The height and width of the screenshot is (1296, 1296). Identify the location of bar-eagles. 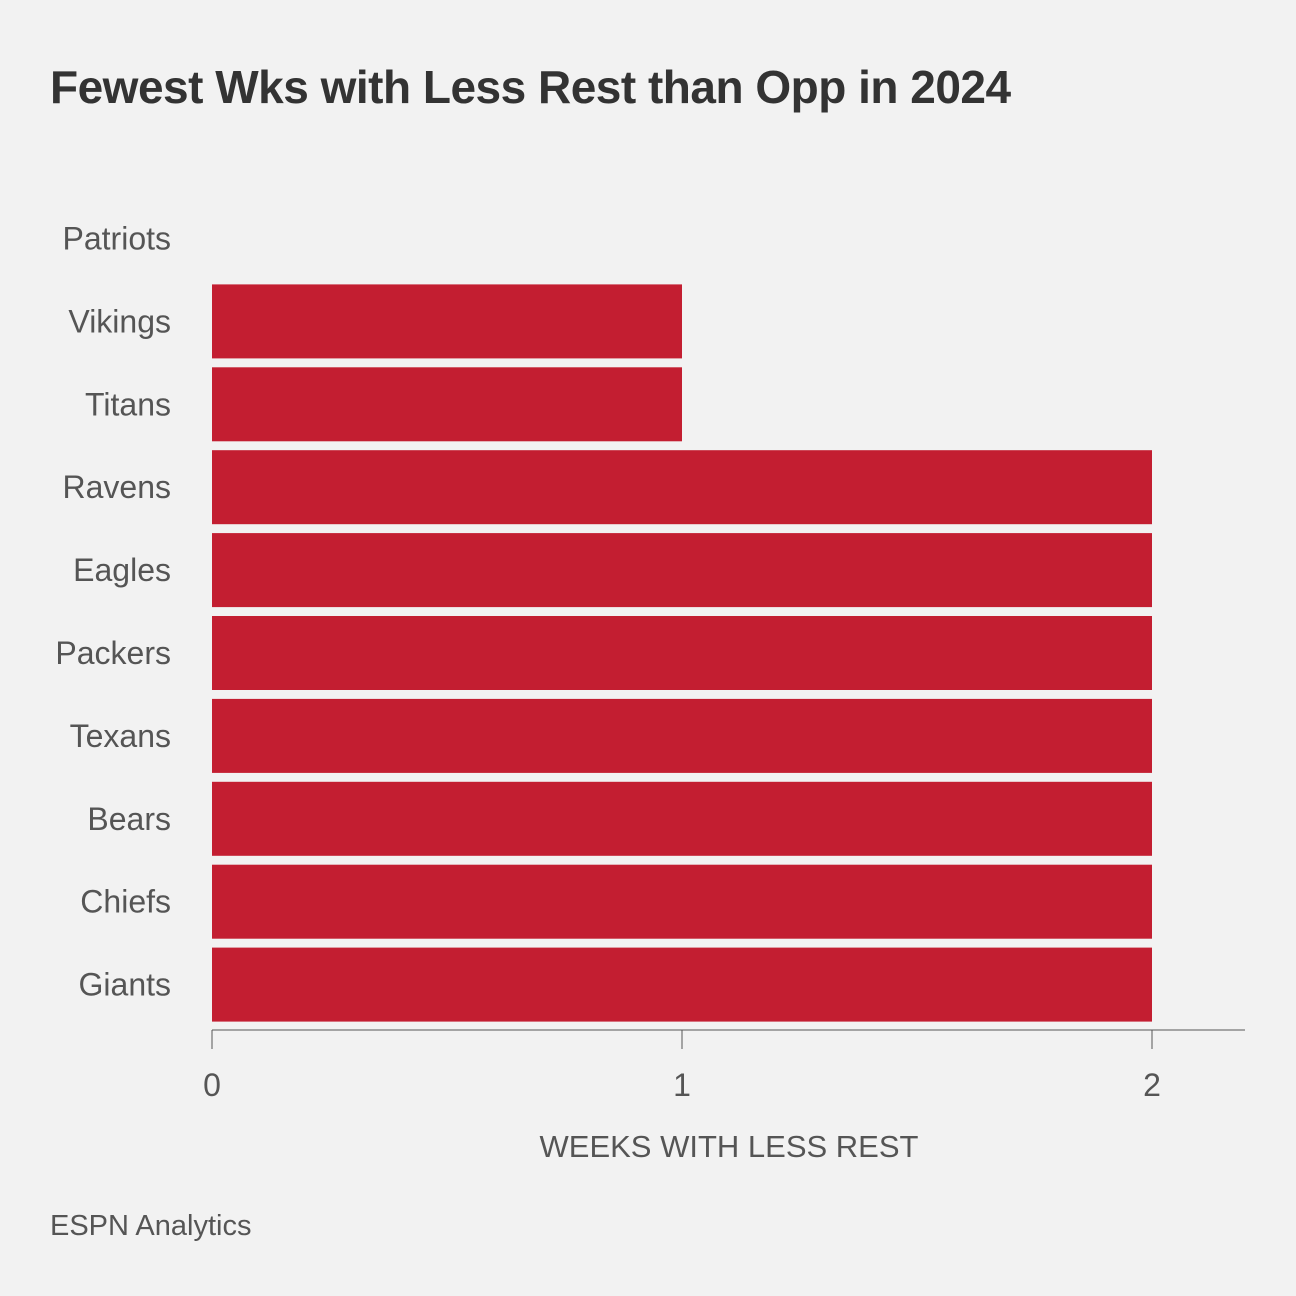
(682, 570).